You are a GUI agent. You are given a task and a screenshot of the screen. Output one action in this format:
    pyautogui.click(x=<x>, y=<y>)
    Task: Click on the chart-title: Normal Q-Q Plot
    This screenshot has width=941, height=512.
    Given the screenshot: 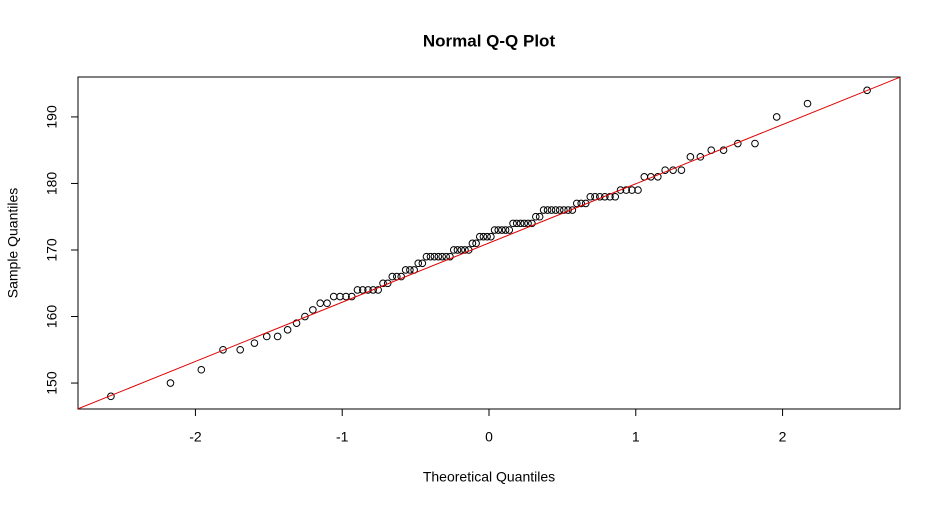 What is the action you would take?
    pyautogui.click(x=489, y=40)
    